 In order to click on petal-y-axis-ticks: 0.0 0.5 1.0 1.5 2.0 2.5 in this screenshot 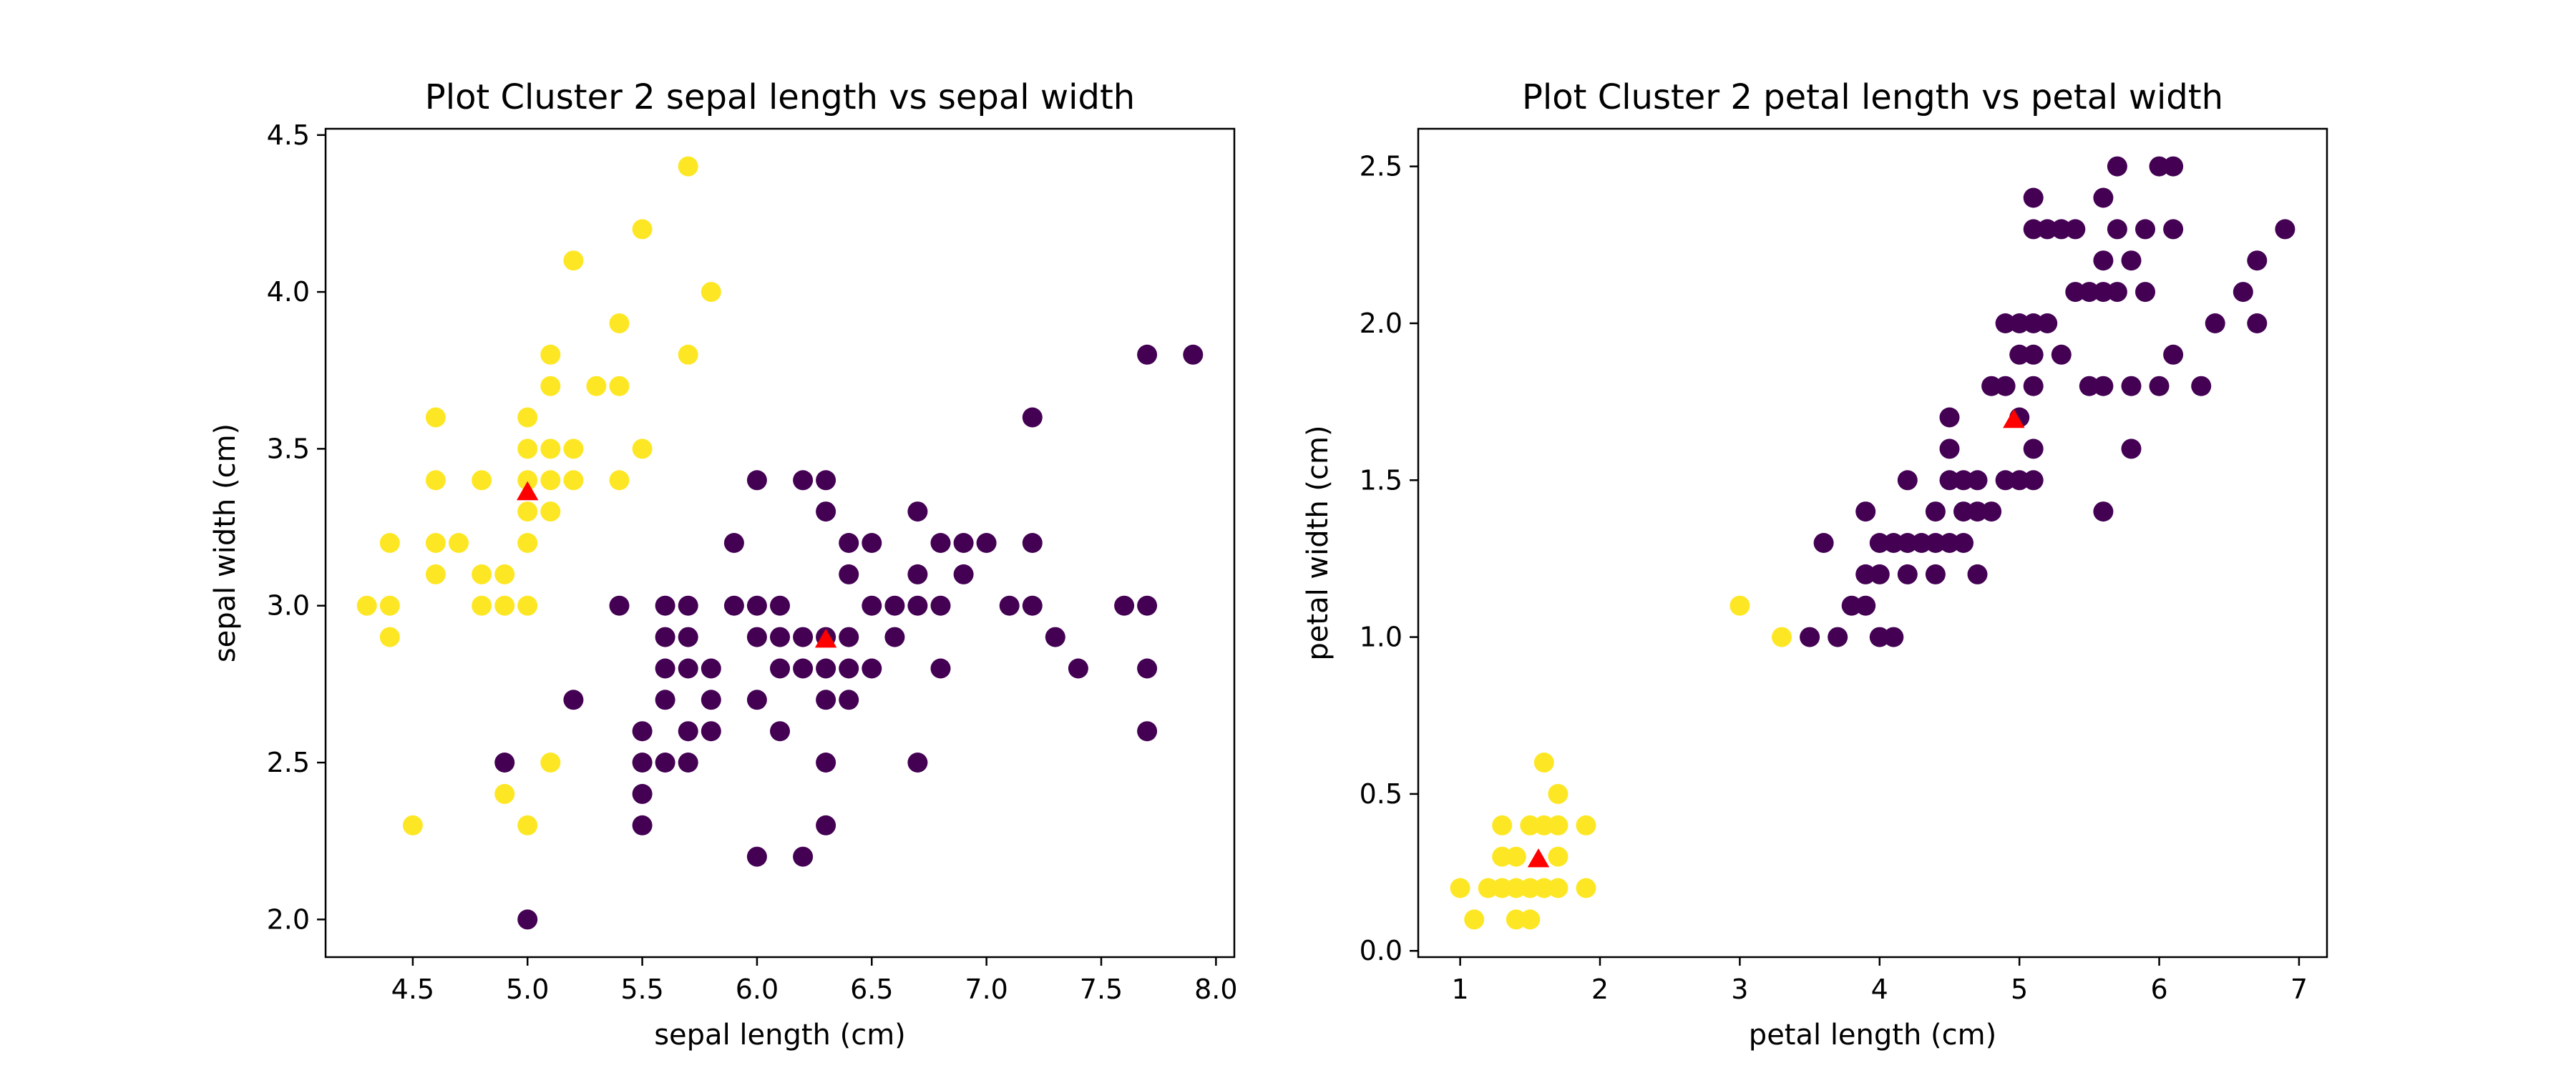, I will do `click(1389, 558)`.